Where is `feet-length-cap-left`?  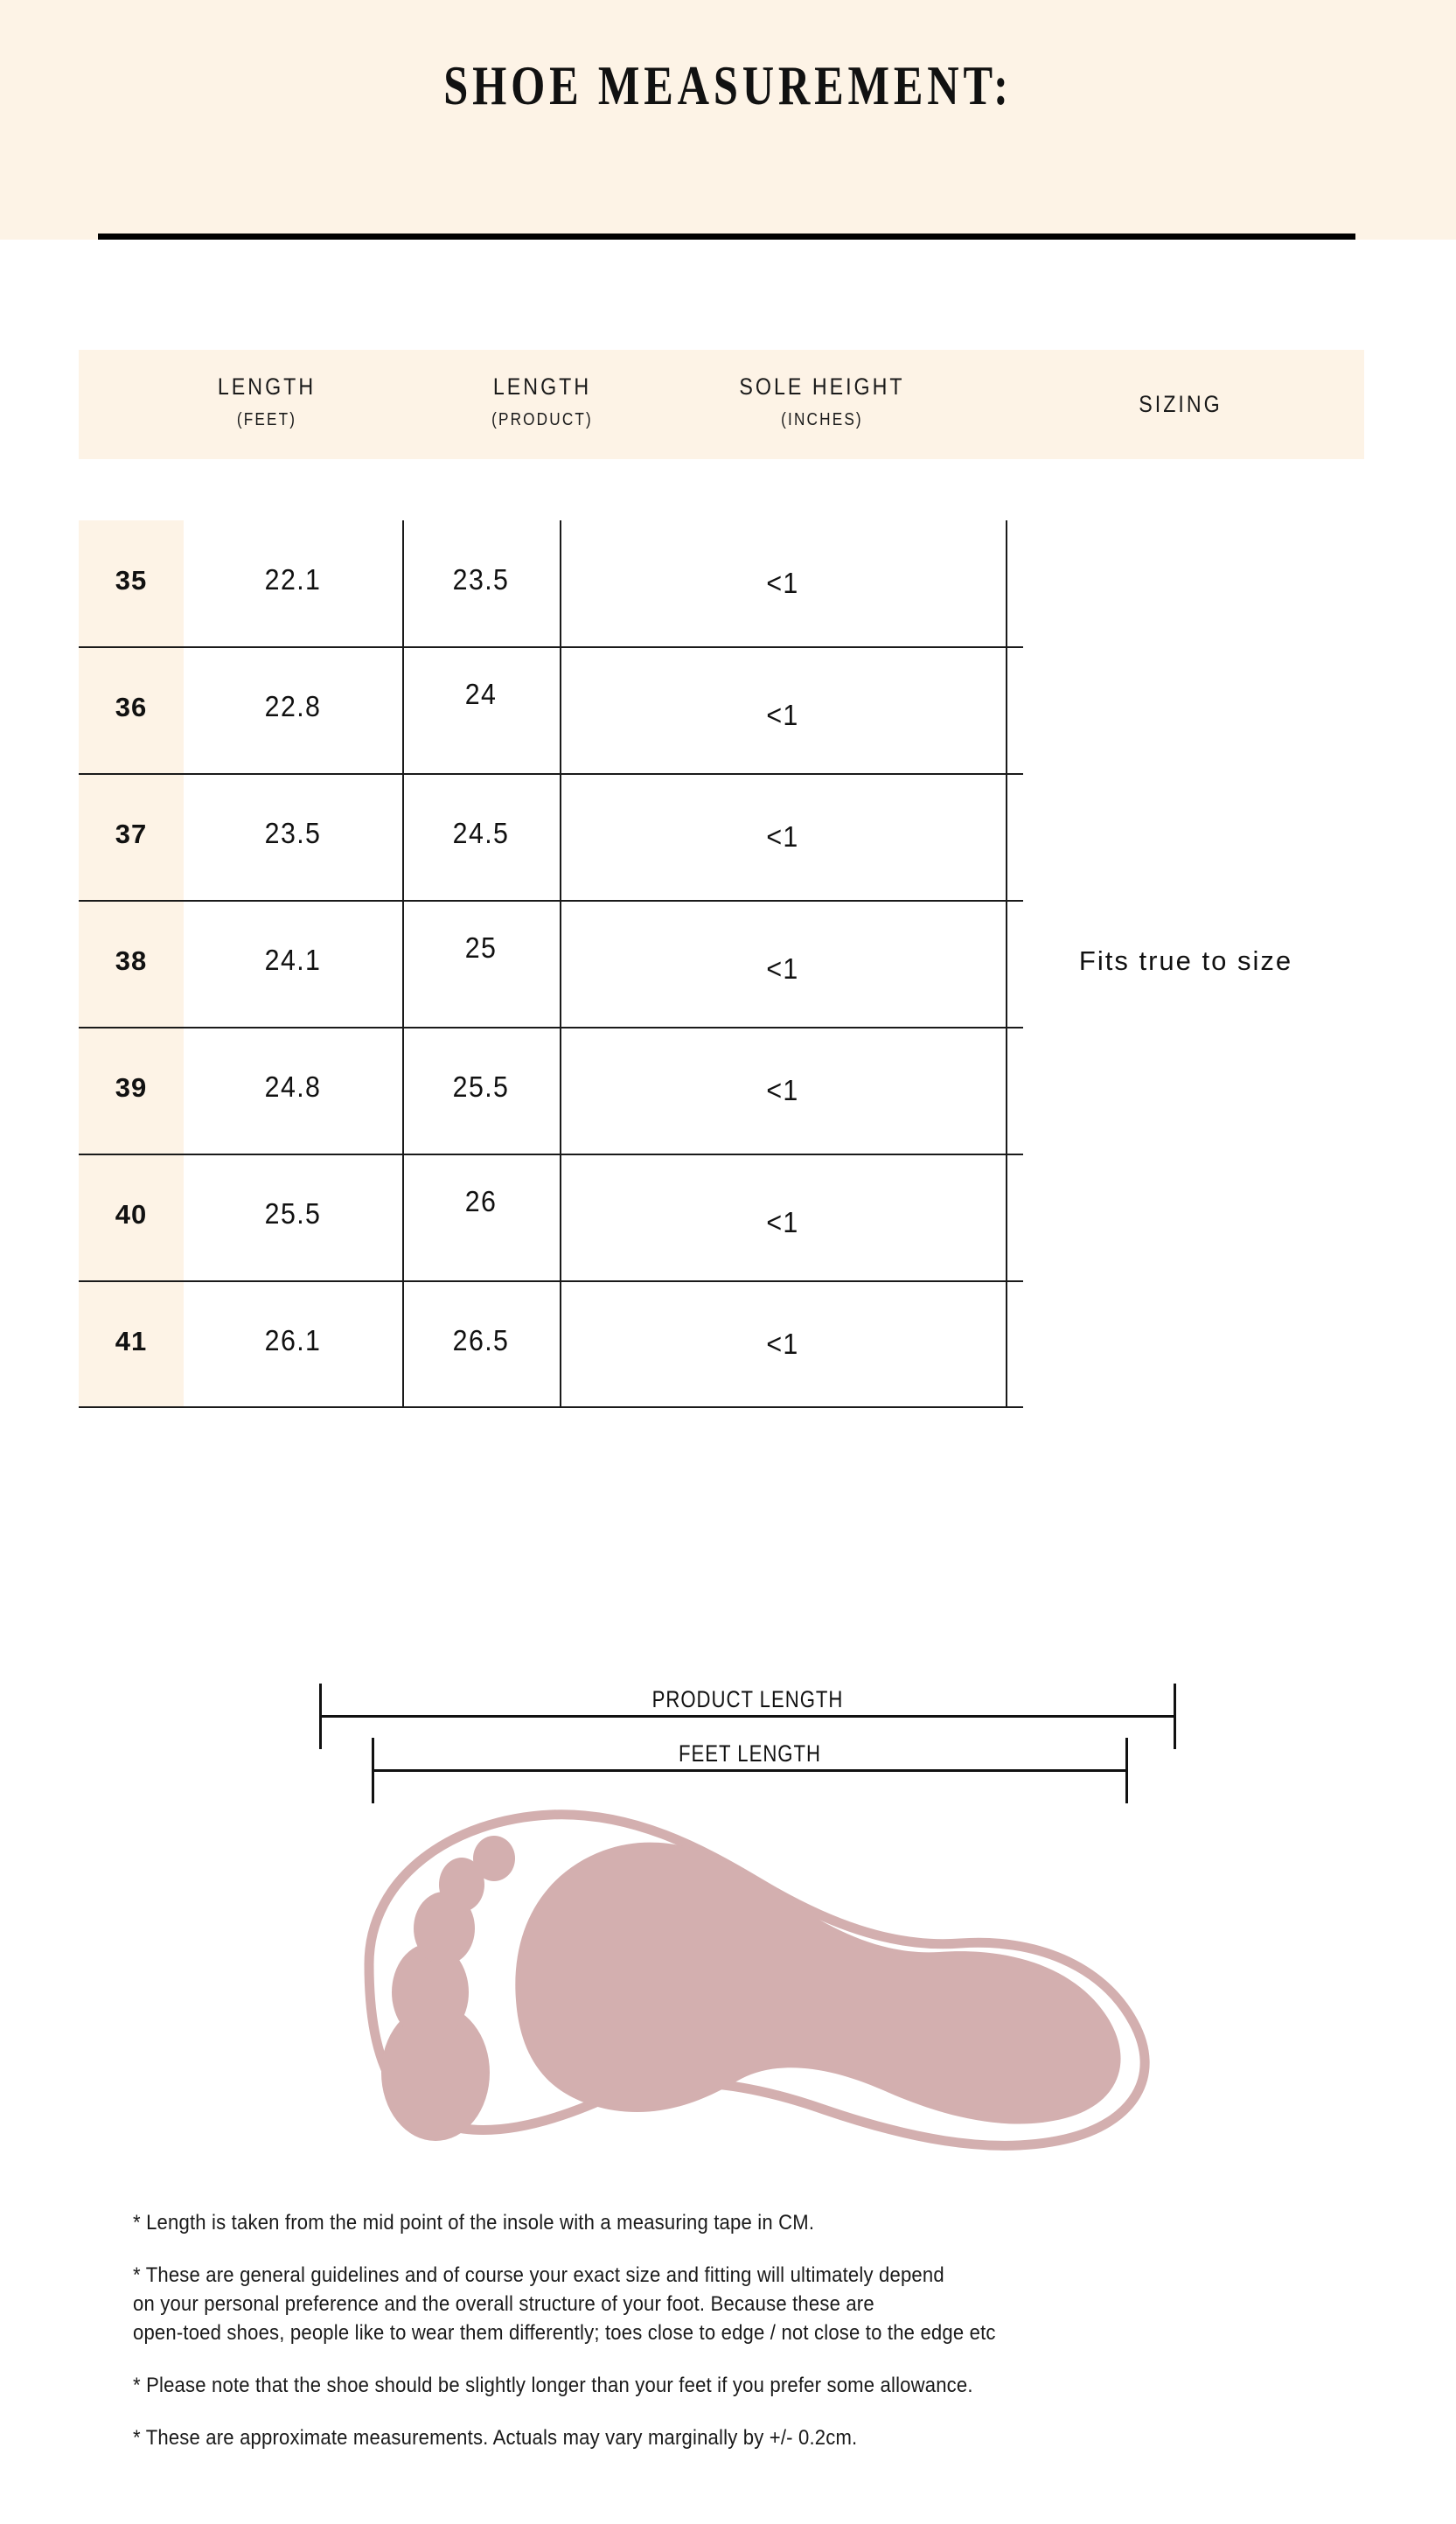
feet-length-cap-left is located at coordinates (373, 1770).